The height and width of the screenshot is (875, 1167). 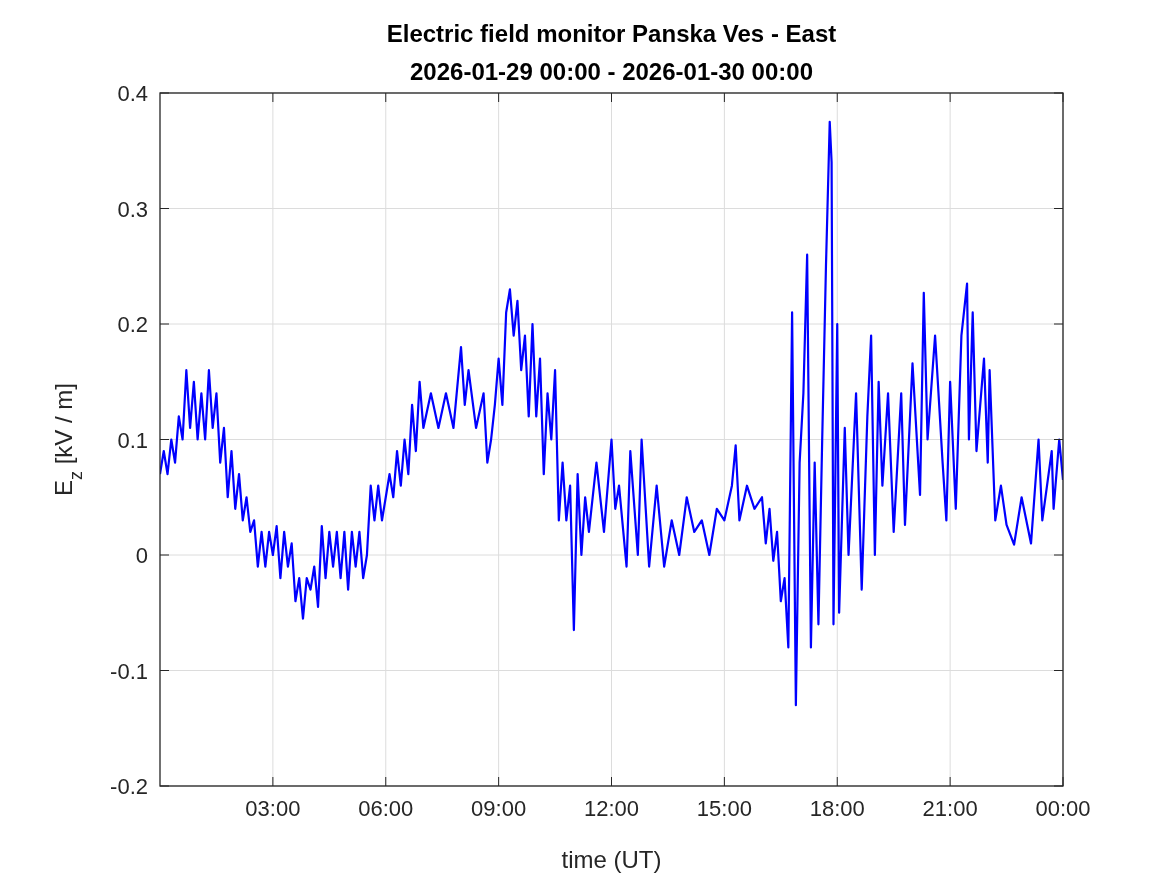 What do you see at coordinates (129, 786) in the screenshot?
I see `y-tick-label: -0.2` at bounding box center [129, 786].